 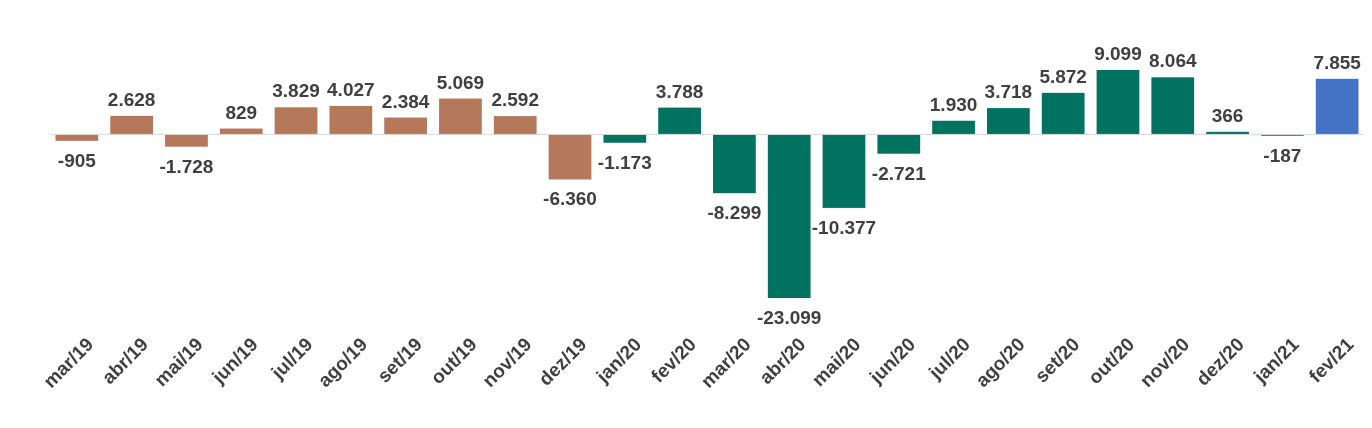 I want to click on data-label: 3.829, so click(x=296, y=91).